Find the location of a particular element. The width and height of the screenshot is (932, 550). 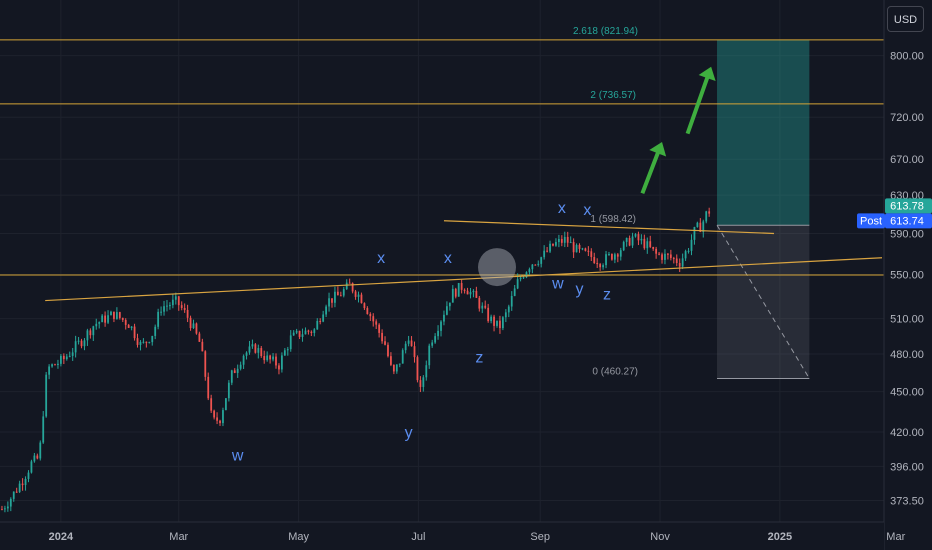

post-price-tag is located at coordinates (908, 221).